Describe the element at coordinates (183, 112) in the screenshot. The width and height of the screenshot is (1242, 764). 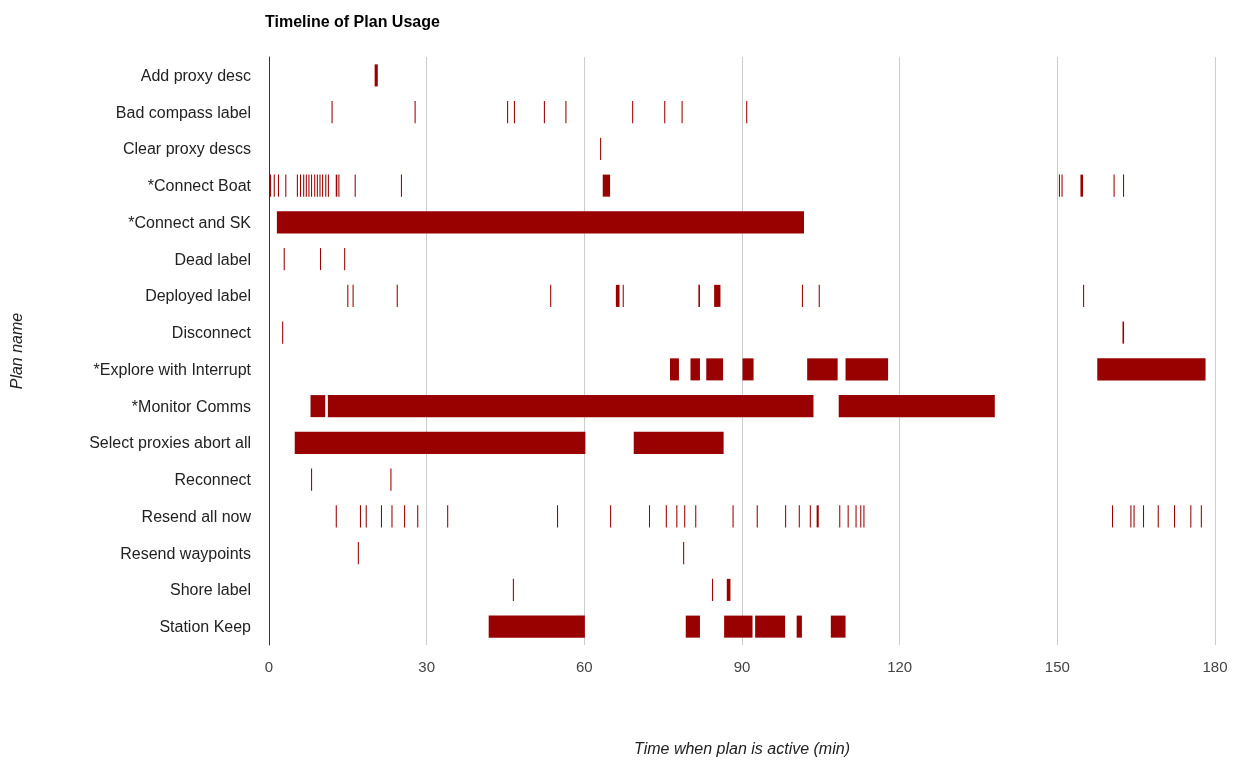
I see `y-tick-label: Bad compass label` at that location.